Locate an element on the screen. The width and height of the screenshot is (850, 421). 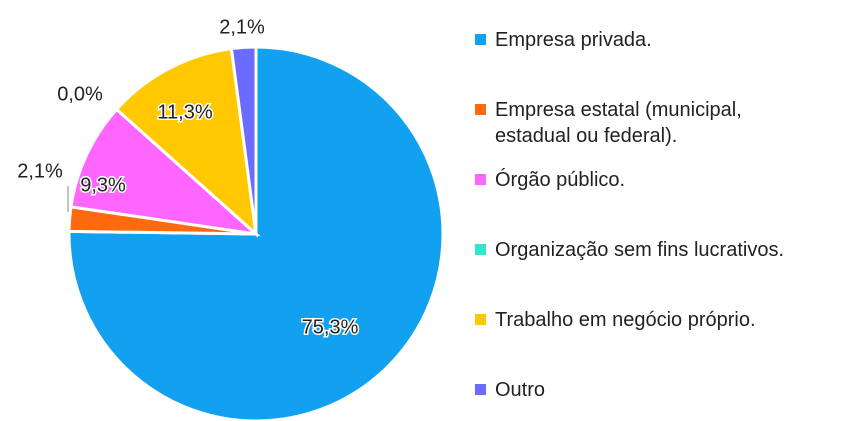
legend-item: Trabalho em negócio próprio. is located at coordinates (635, 320).